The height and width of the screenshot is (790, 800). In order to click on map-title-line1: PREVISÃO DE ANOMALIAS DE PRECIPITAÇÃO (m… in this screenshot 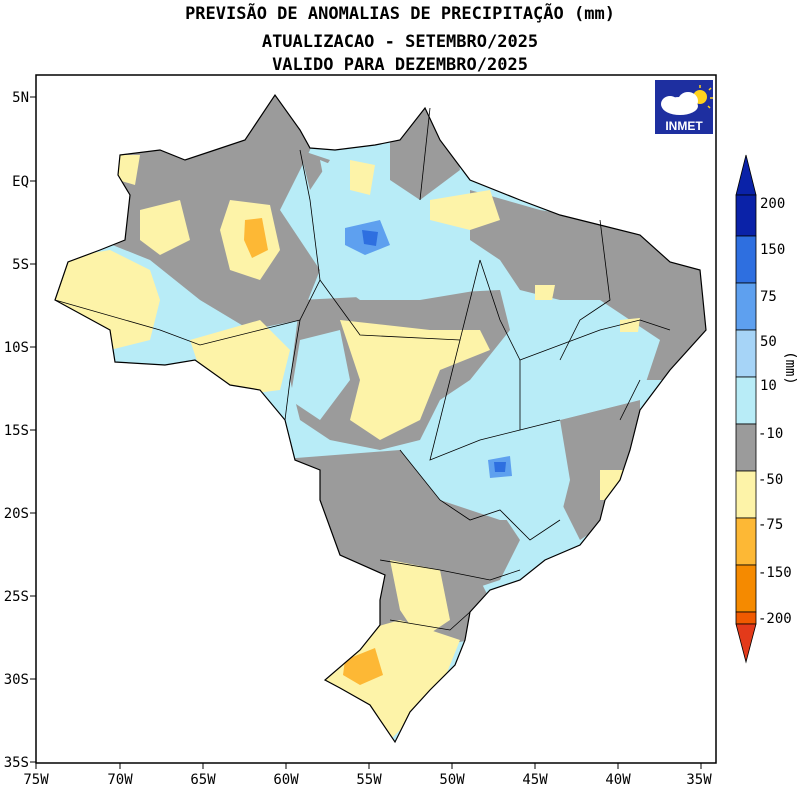, I will do `click(400, 14)`.